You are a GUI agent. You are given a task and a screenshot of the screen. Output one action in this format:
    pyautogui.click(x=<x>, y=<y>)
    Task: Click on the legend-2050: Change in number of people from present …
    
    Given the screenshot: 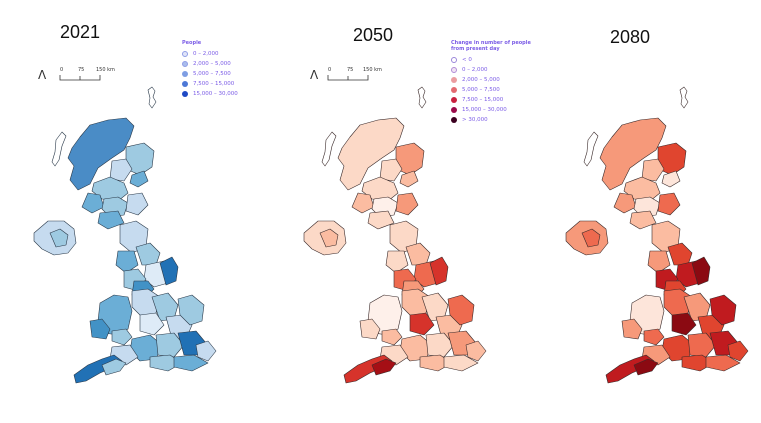 What is the action you would take?
    pyautogui.click(x=491, y=82)
    